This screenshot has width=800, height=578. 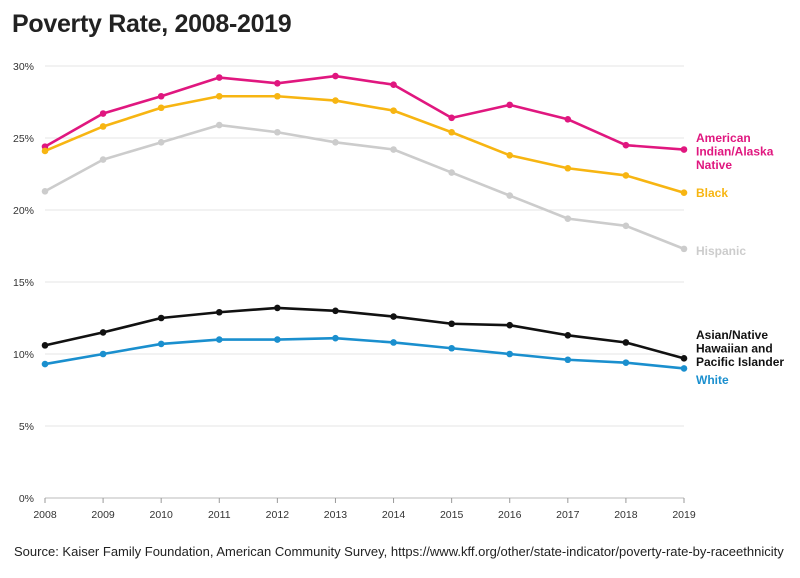 I want to click on x-tick-label: 2011, so click(x=219, y=515).